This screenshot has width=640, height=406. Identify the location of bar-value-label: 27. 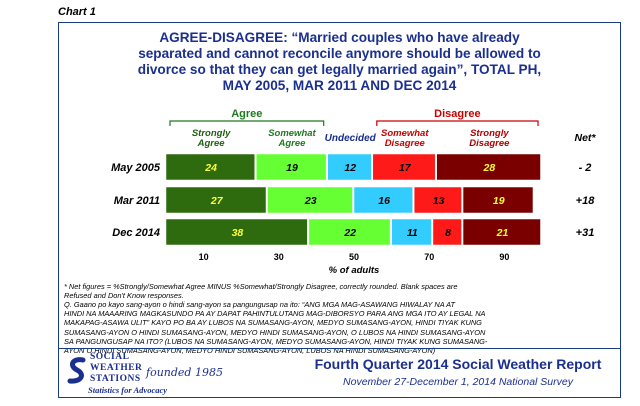
(217, 201).